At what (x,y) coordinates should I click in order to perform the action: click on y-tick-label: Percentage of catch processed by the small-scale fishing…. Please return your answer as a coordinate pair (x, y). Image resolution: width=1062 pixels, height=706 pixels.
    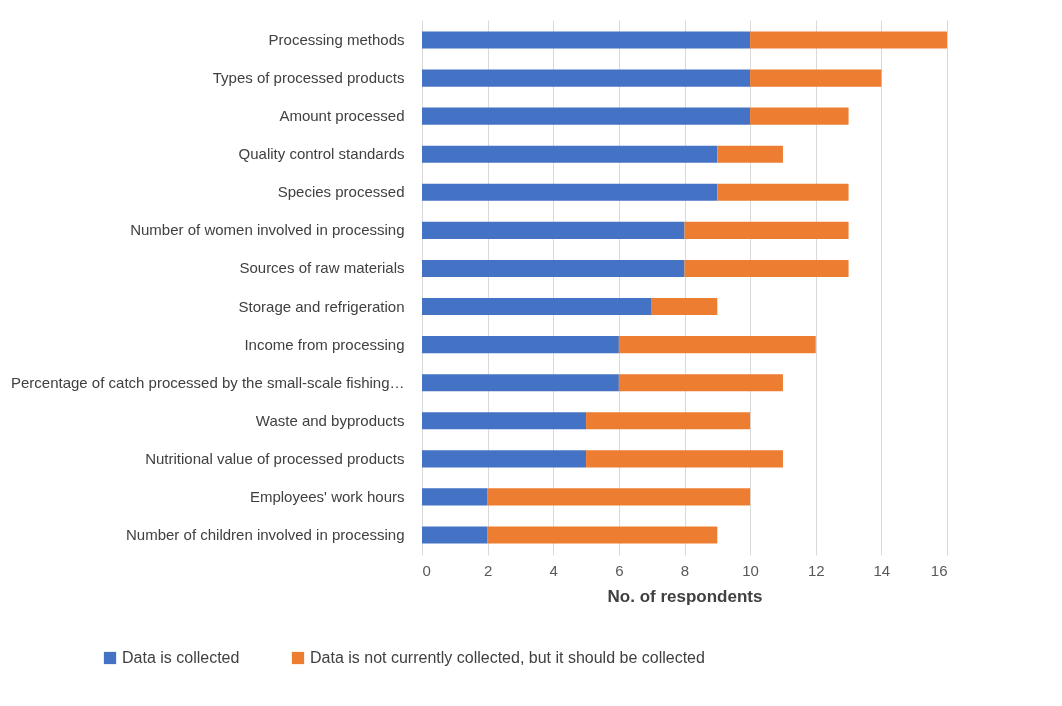
    Looking at the image, I should click on (207, 382).